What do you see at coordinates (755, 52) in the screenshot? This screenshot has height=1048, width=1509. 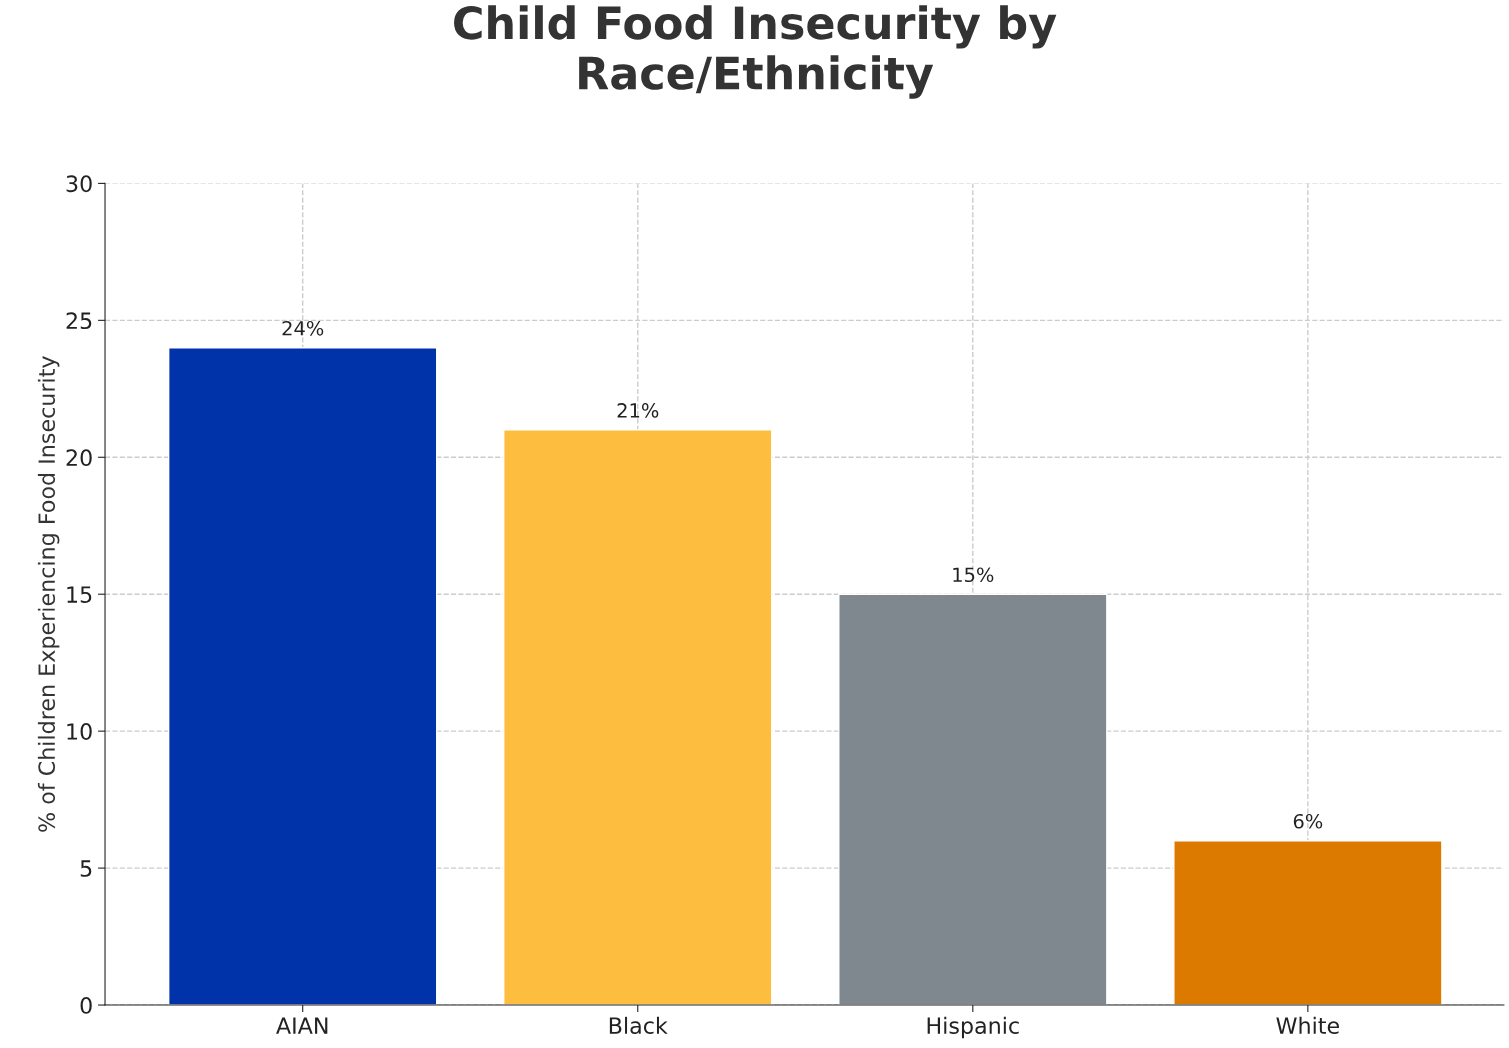 I see `chart-title: Child Food Insecurity by Race/Ethnicity` at bounding box center [755, 52].